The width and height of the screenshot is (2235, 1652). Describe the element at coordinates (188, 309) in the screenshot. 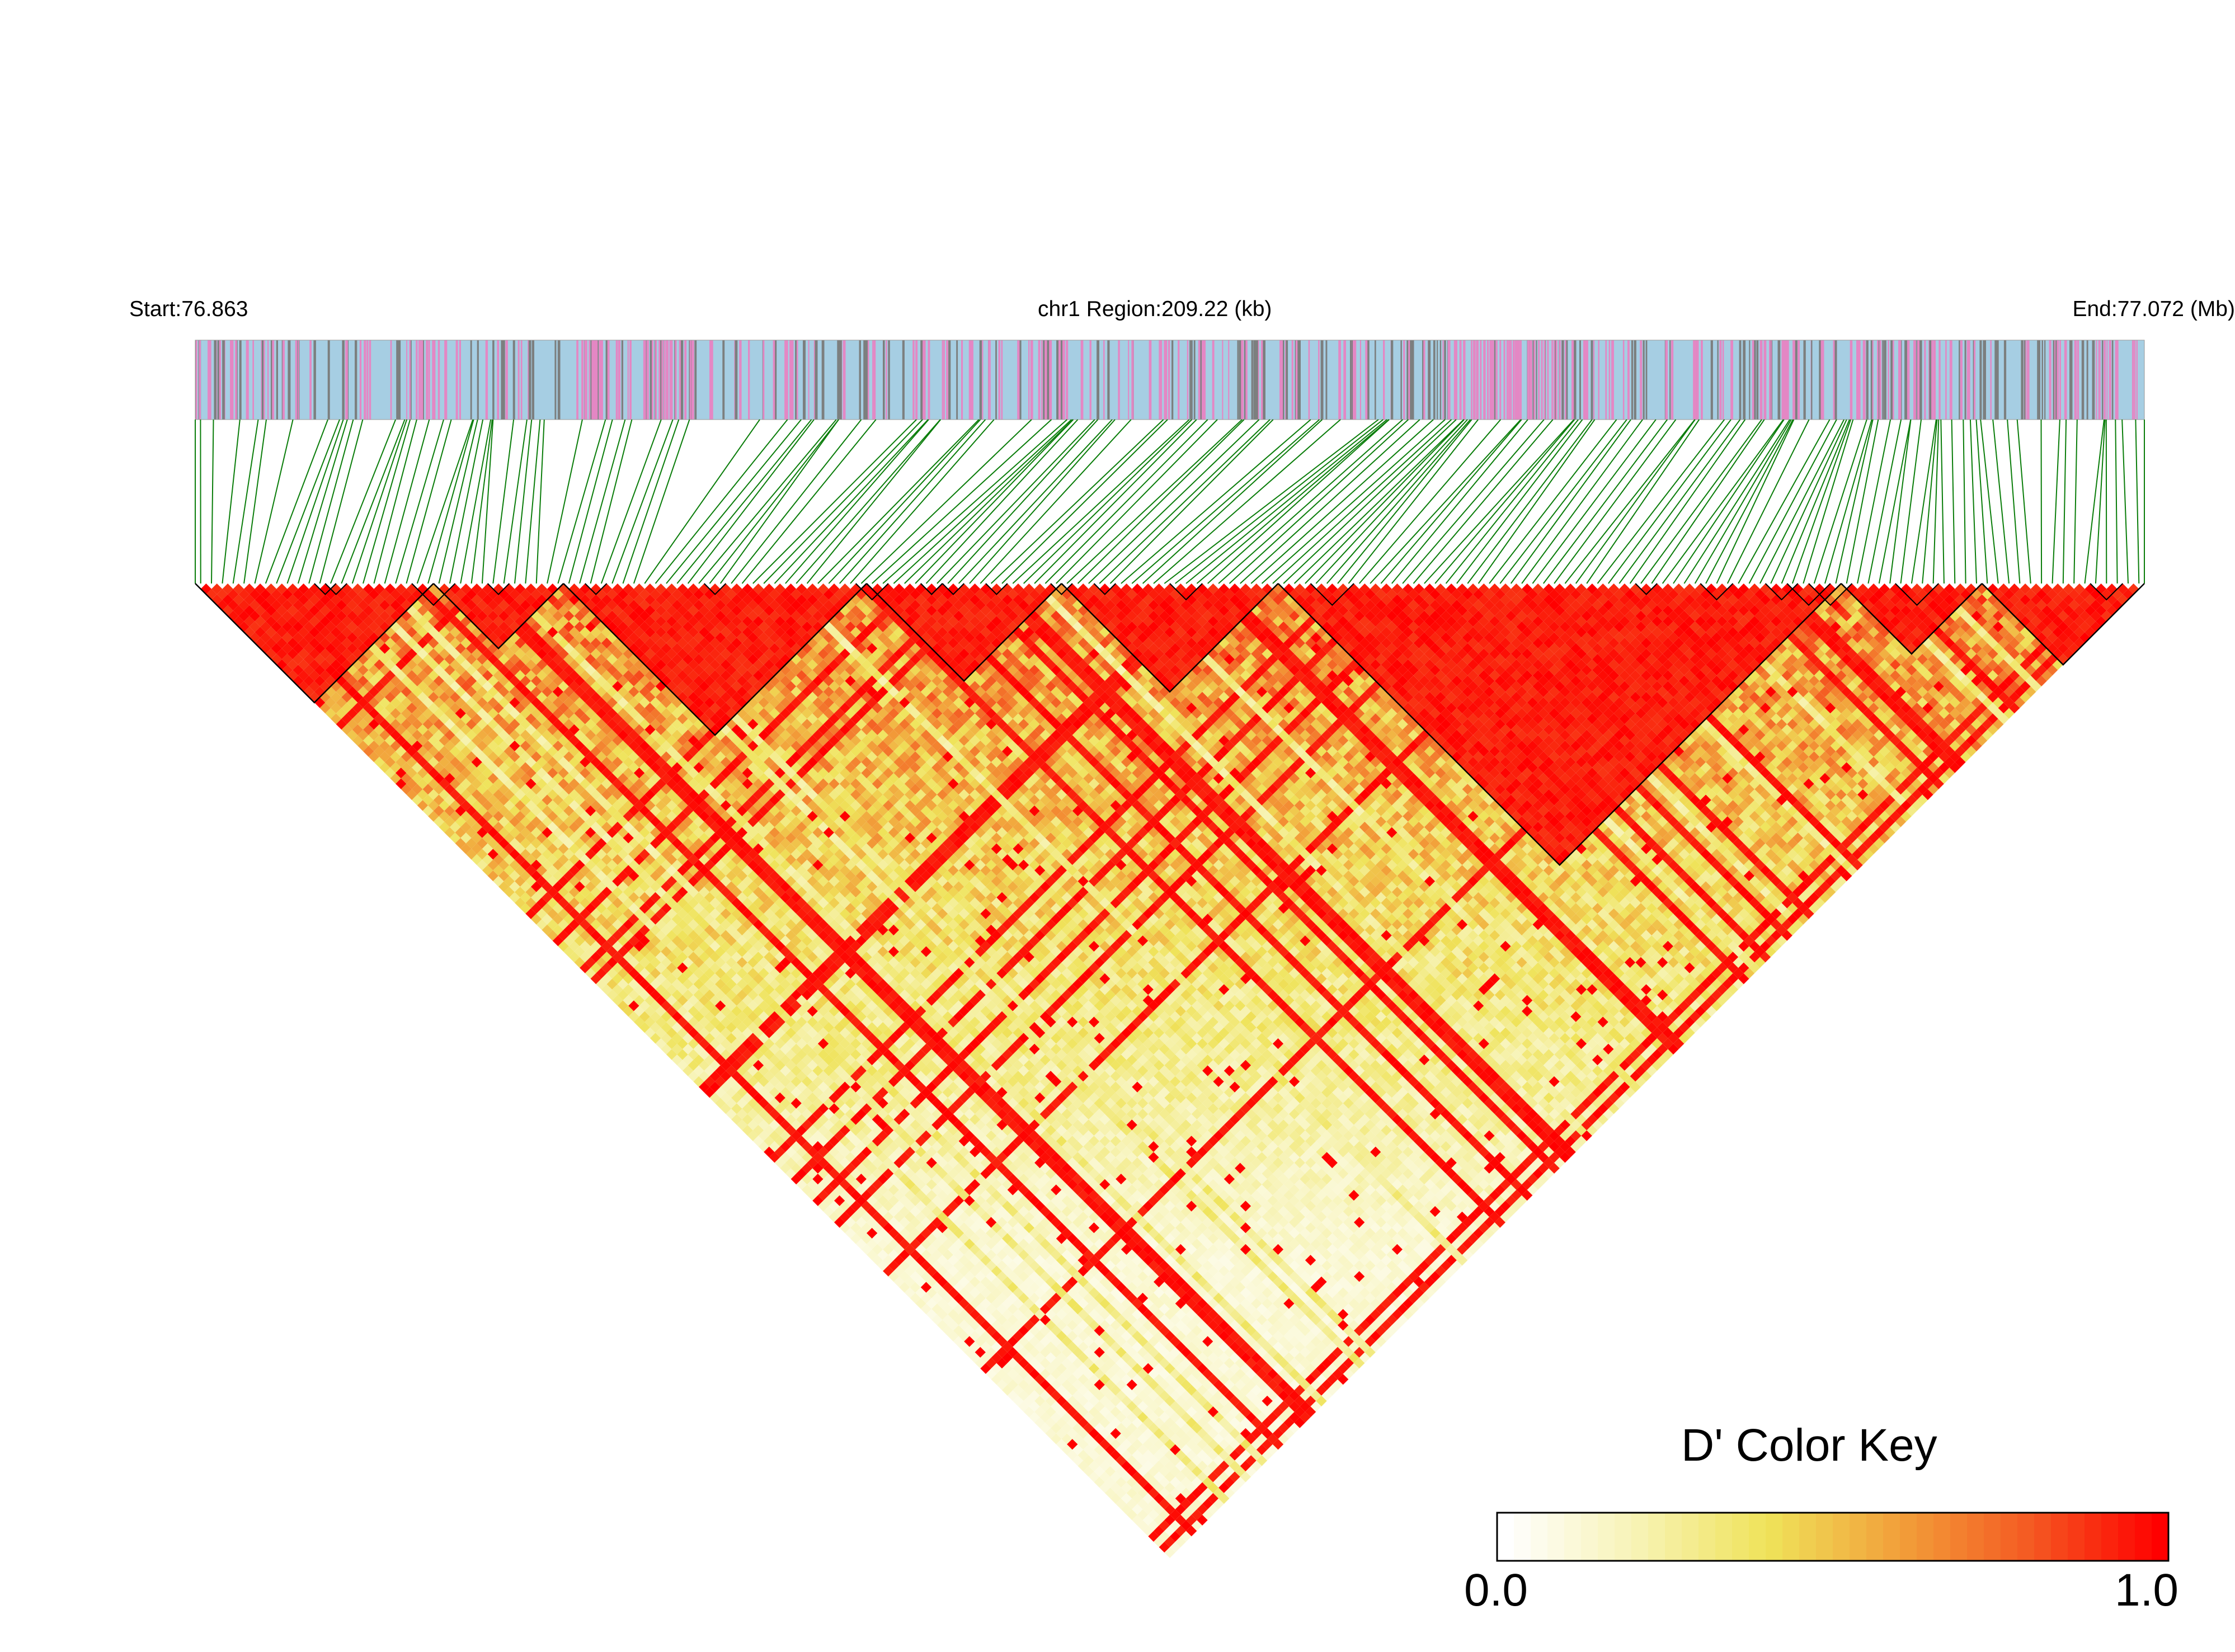

I see `region-start-label: Start:76.863` at that location.